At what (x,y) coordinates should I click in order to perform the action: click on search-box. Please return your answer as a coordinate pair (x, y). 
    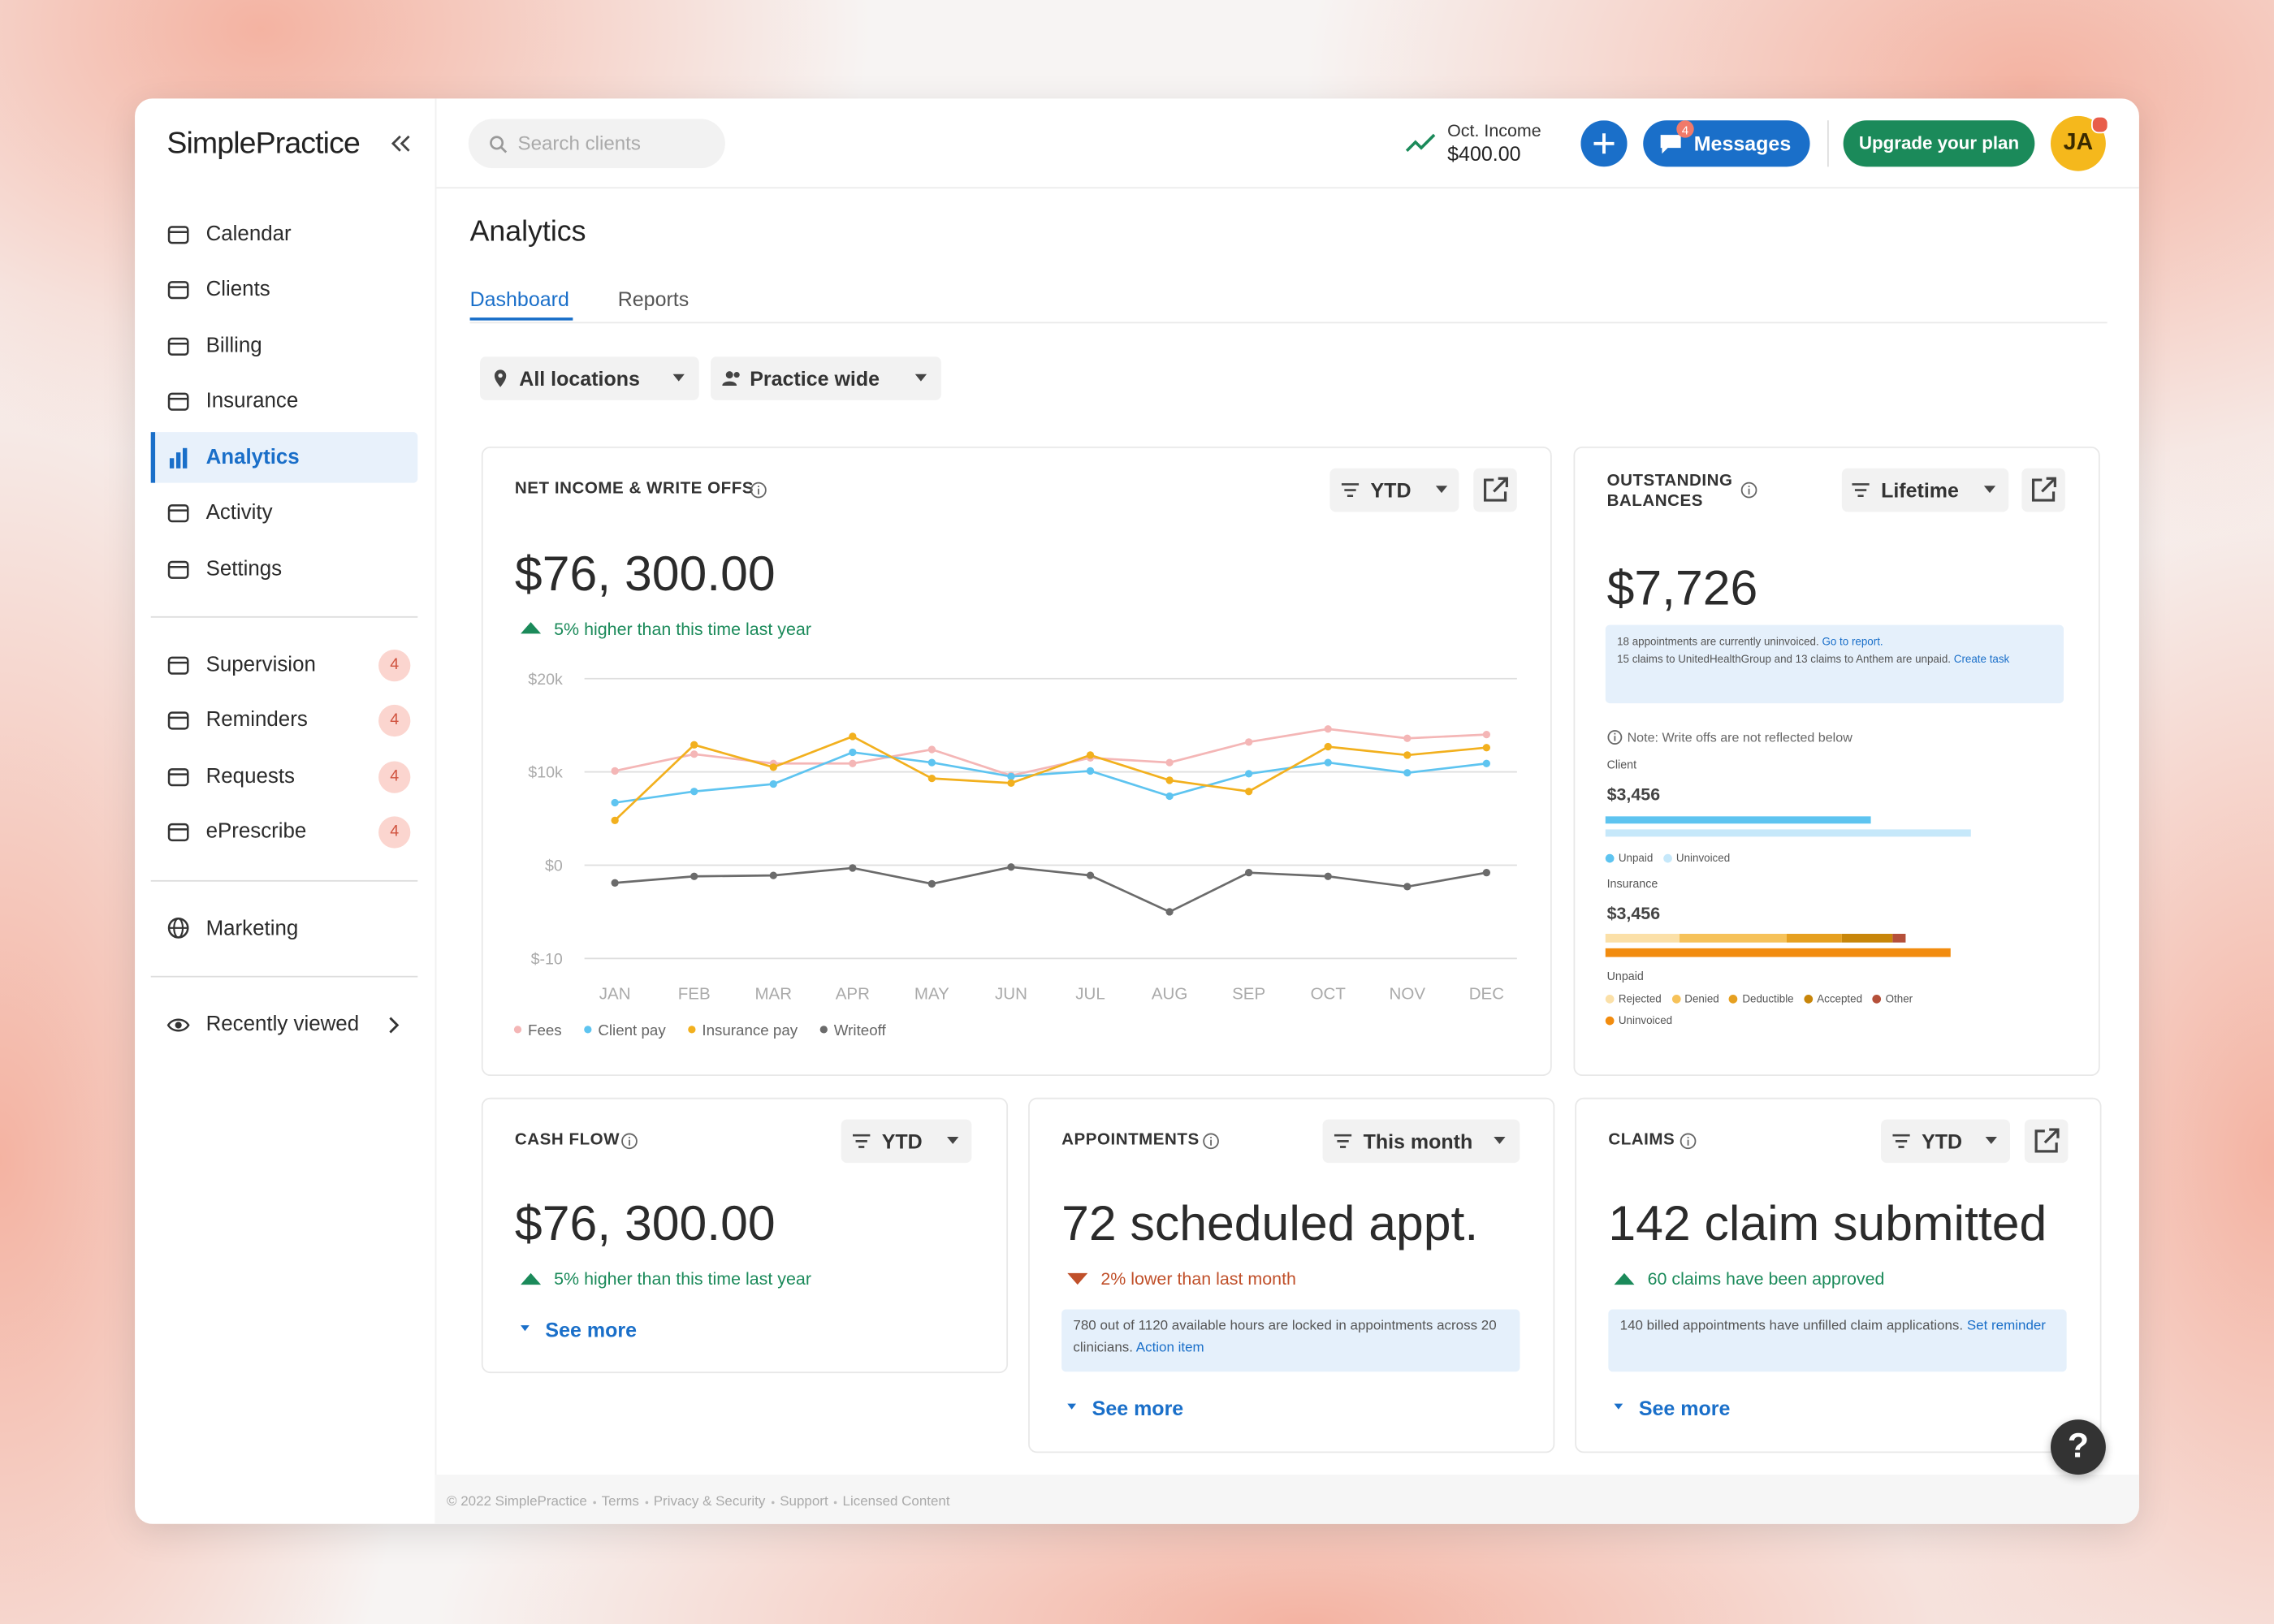
    Looking at the image, I should click on (596, 144).